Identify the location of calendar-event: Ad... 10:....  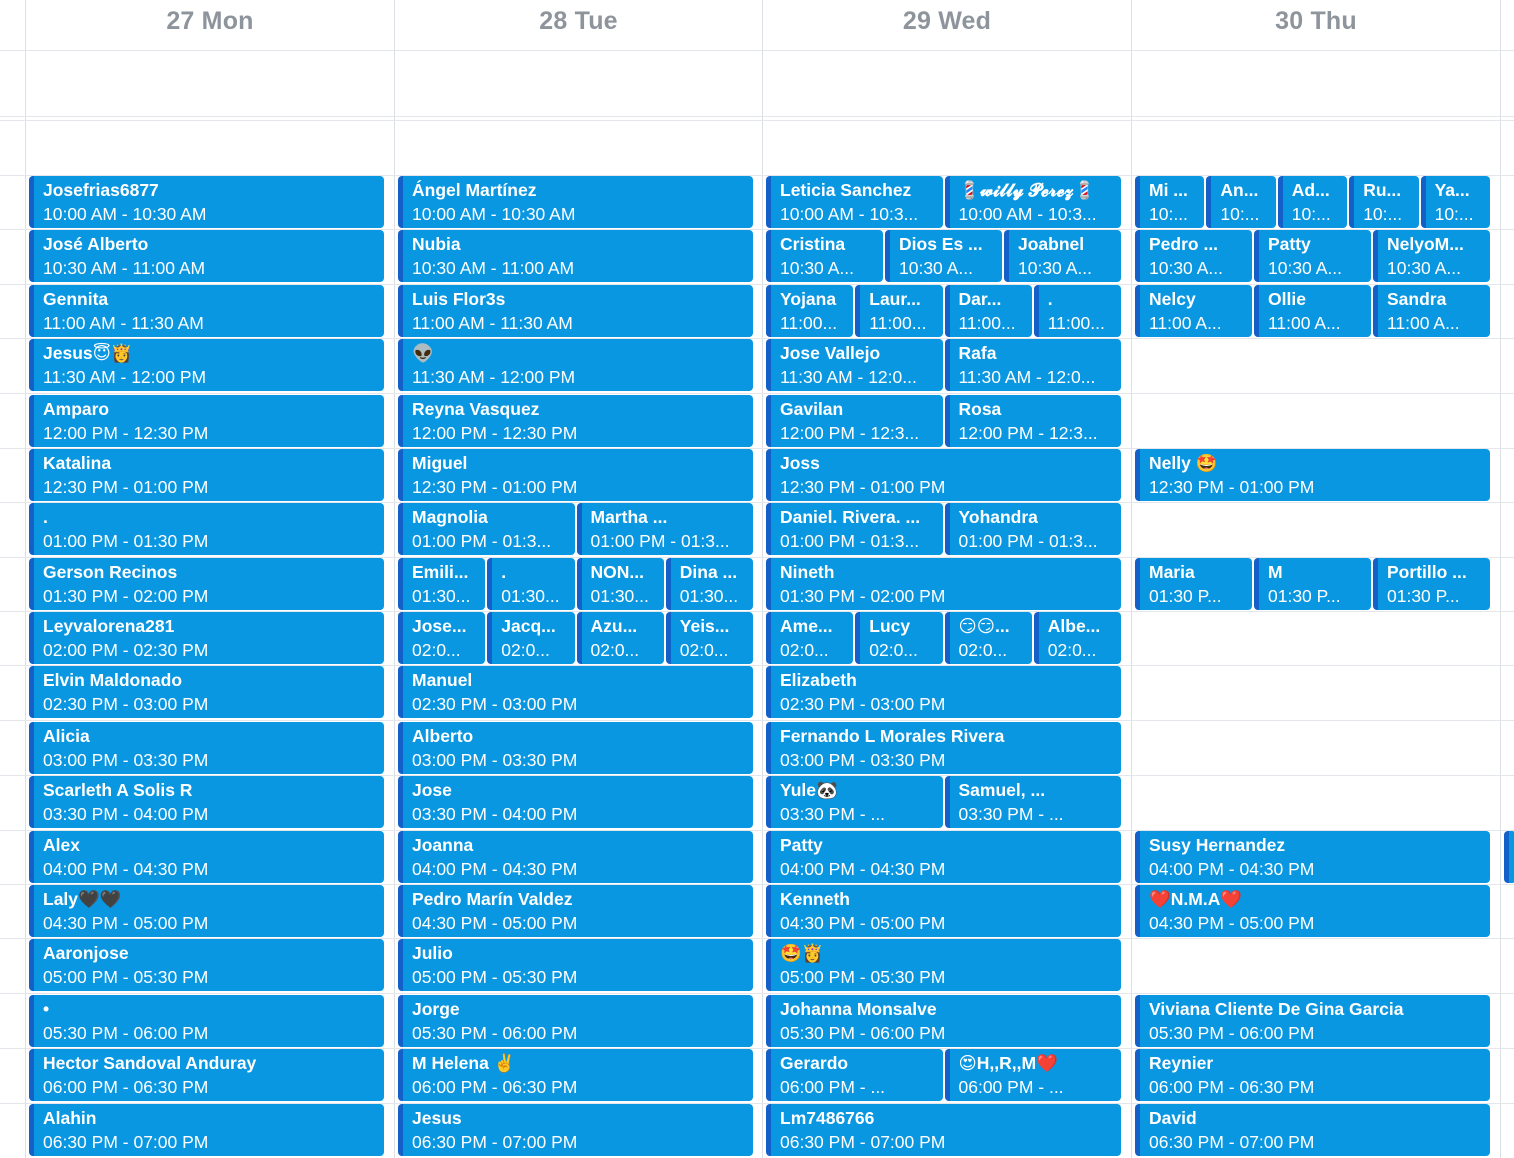
(1312, 202).